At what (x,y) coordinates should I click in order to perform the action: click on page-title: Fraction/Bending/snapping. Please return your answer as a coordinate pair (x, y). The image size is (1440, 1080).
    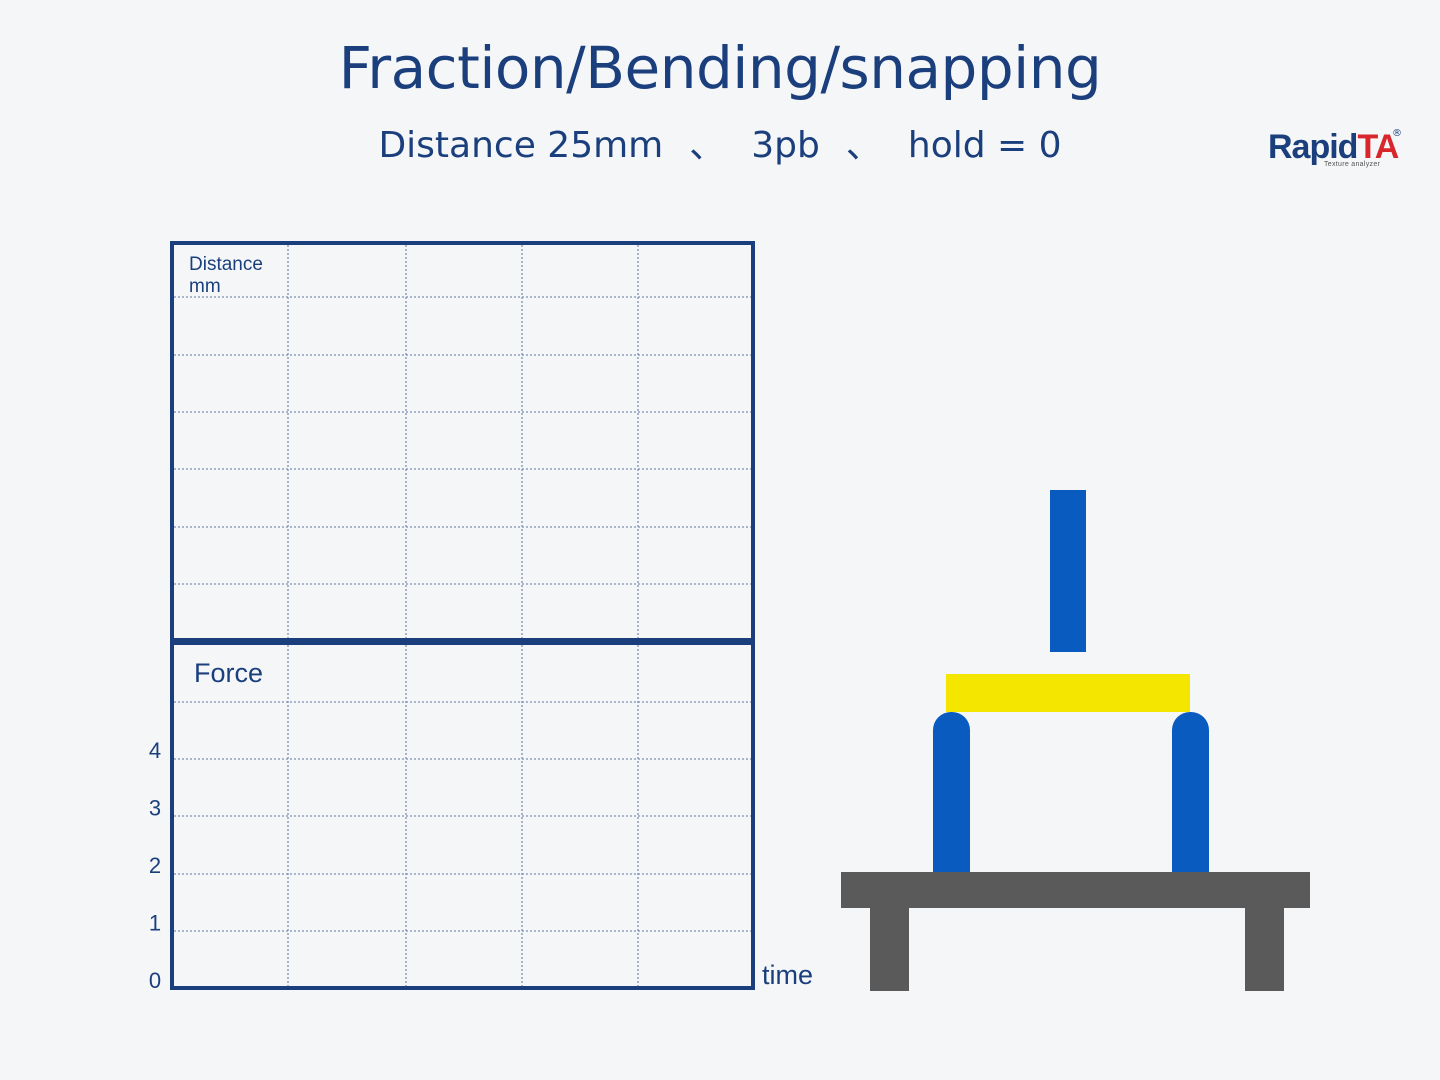
    Looking at the image, I should click on (720, 68).